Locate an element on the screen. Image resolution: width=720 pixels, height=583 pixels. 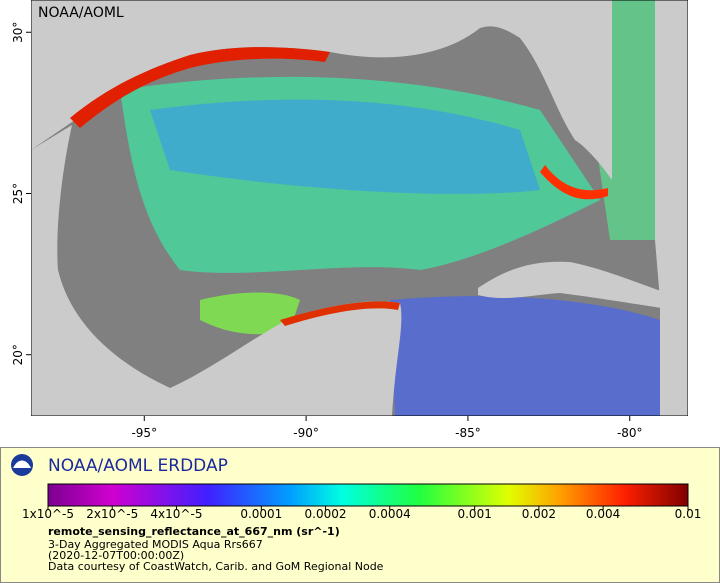
footer-line: (2020-12-07T00:00:00Z) is located at coordinates (116, 555).